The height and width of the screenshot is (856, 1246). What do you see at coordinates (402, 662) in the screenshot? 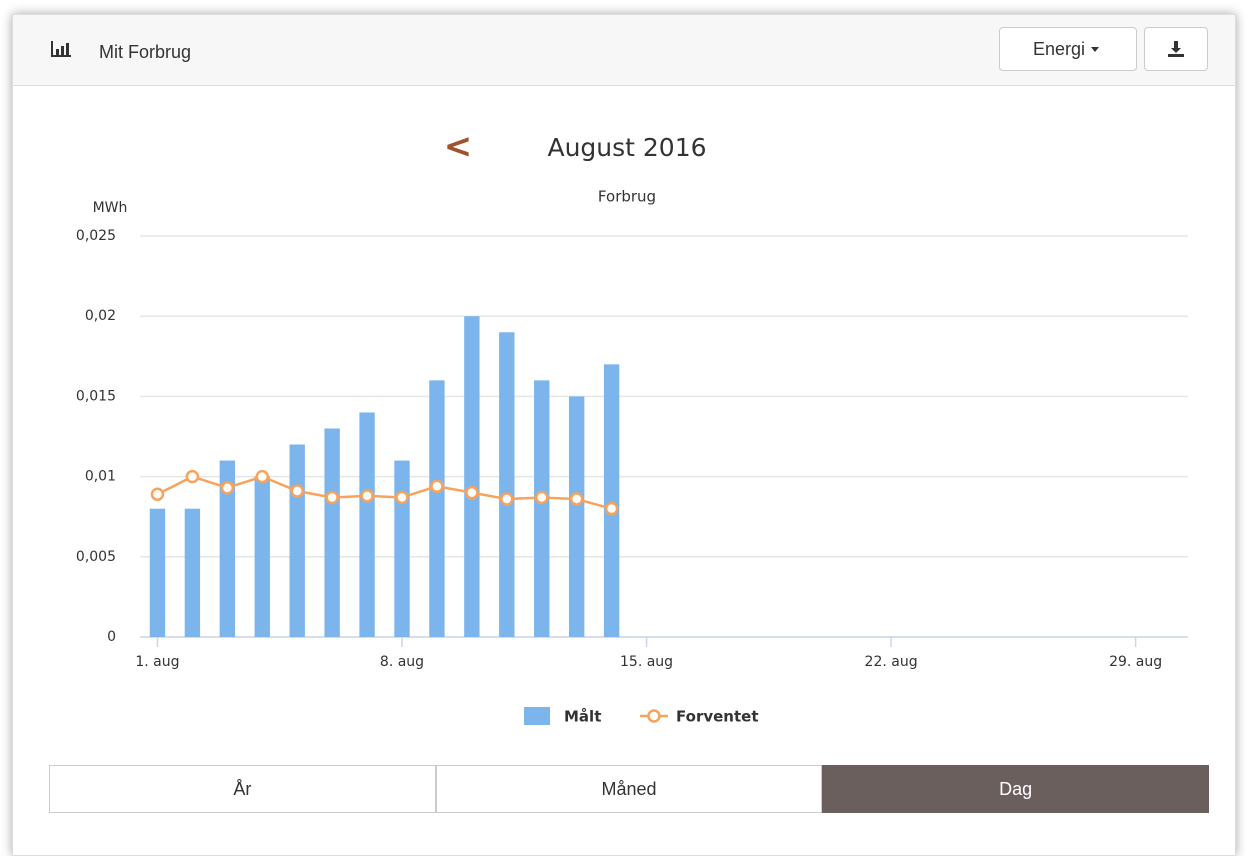
I see `x-tick-label: 8. aug` at bounding box center [402, 662].